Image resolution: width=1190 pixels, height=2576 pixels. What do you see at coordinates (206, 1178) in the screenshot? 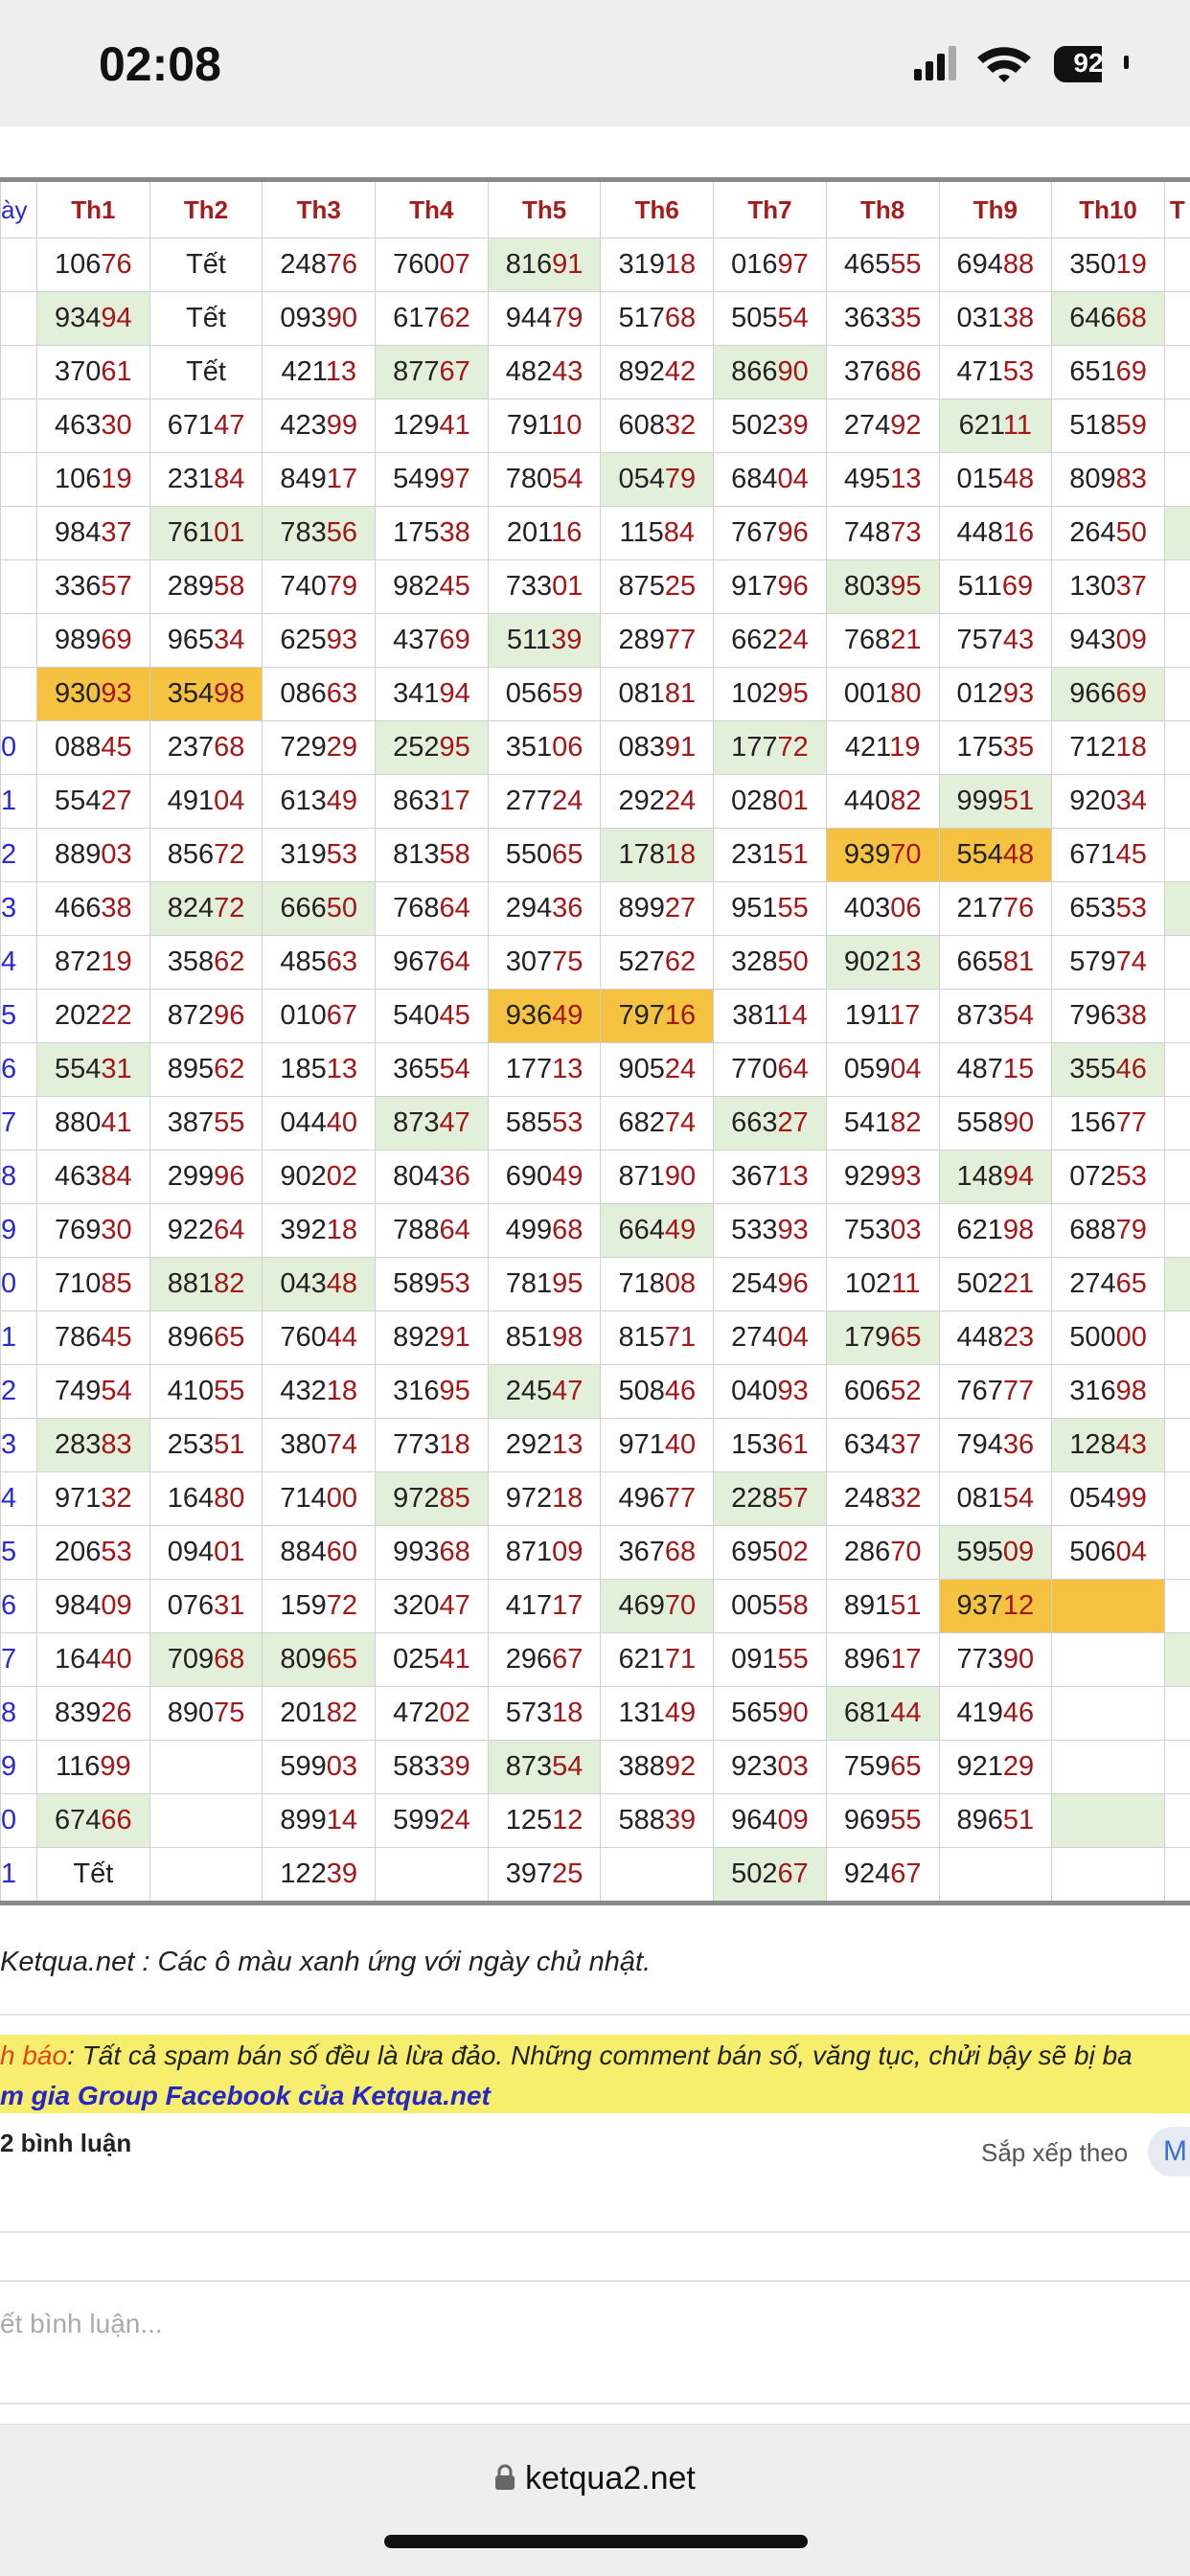
I see `result-cell: 29996` at bounding box center [206, 1178].